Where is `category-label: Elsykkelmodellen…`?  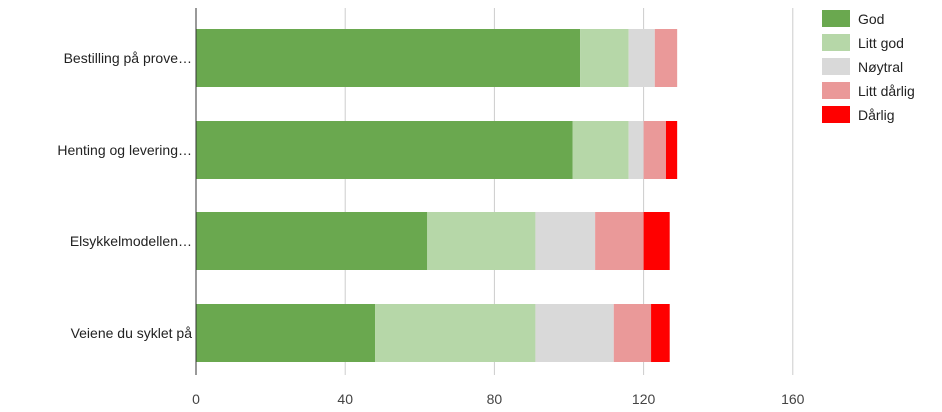
category-label: Elsykkelmodellen… is located at coordinates (131, 241).